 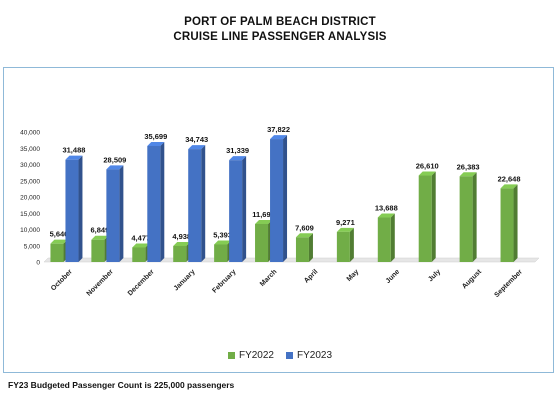 What do you see at coordinates (263, 214) in the screenshot?
I see `data-label-fy2022: 11,698` at bounding box center [263, 214].